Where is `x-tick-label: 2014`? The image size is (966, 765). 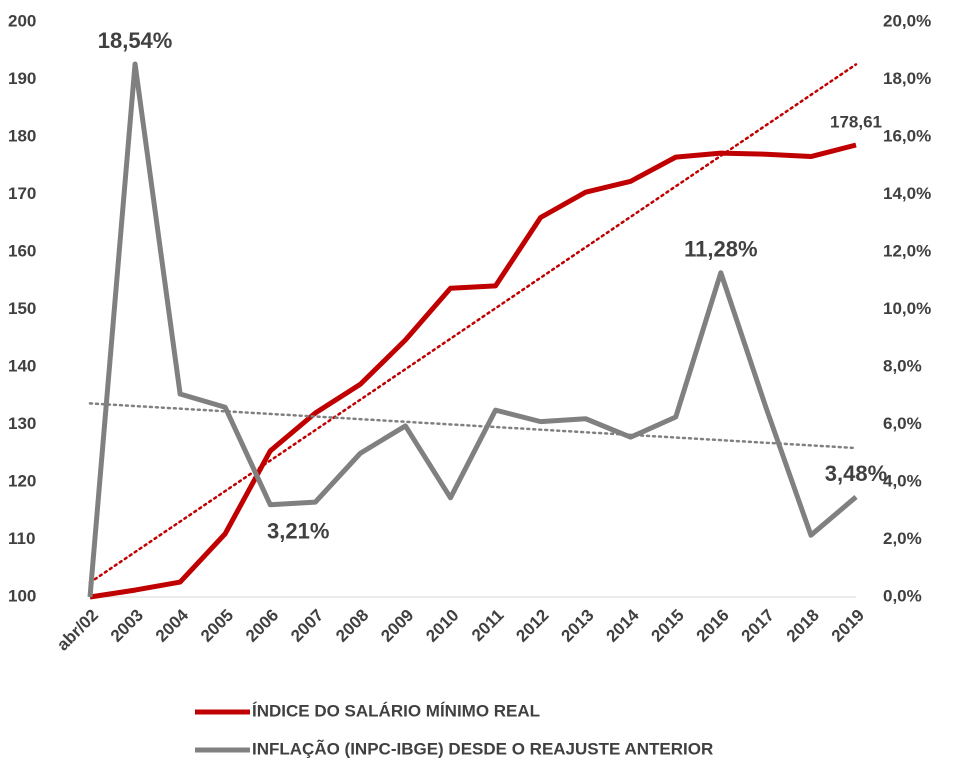
x-tick-label: 2014 is located at coordinates (623, 625).